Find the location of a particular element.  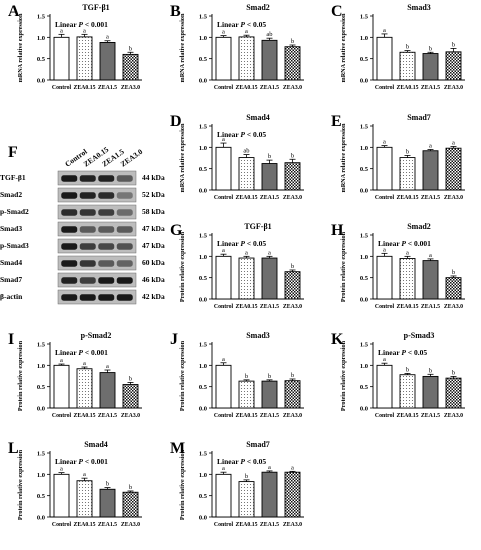

blot-protein-label: Smad4 is located at coordinates (11, 262).